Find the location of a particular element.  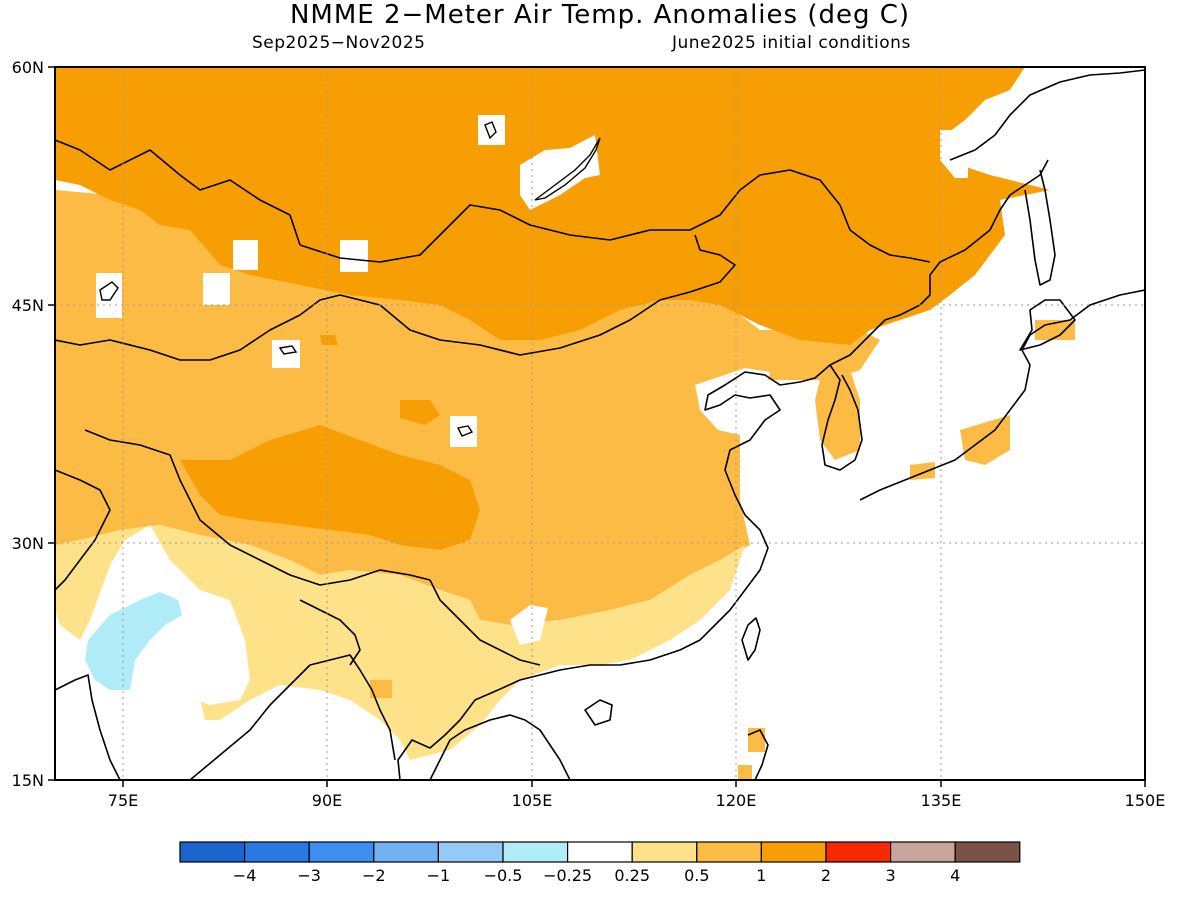

lon-label: 105E is located at coordinates (532, 800).